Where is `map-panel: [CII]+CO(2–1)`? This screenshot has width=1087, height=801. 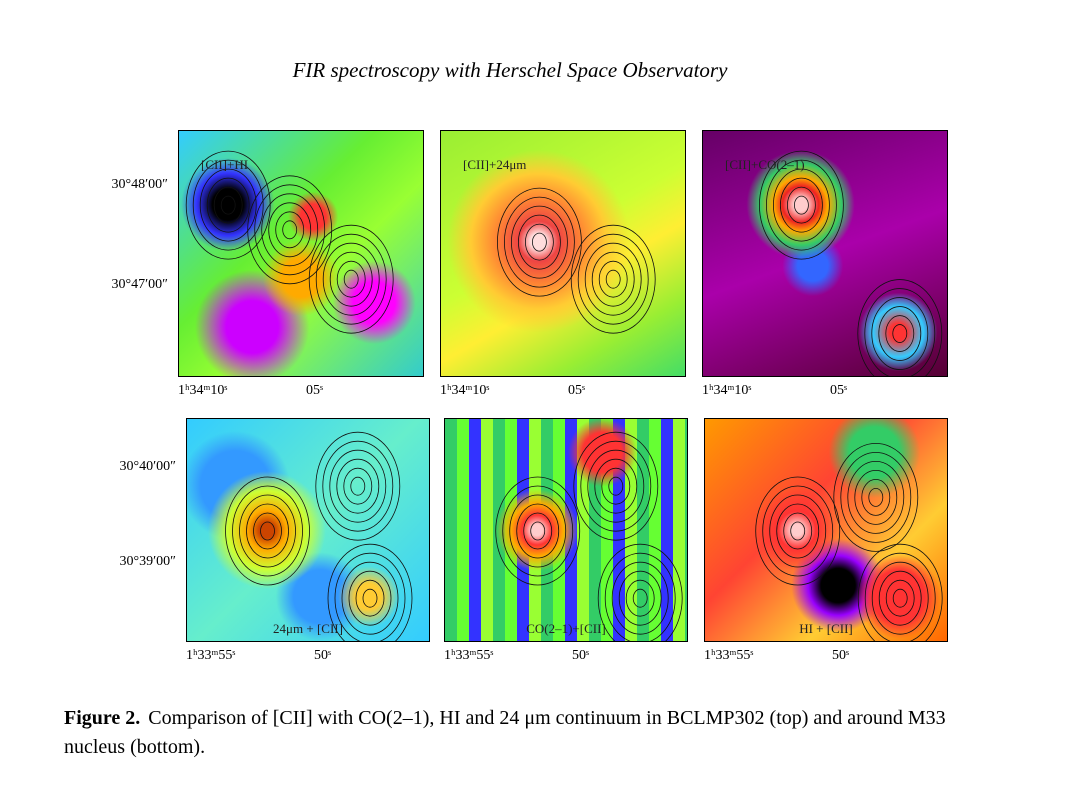 map-panel: [CII]+CO(2–1) is located at coordinates (825, 253).